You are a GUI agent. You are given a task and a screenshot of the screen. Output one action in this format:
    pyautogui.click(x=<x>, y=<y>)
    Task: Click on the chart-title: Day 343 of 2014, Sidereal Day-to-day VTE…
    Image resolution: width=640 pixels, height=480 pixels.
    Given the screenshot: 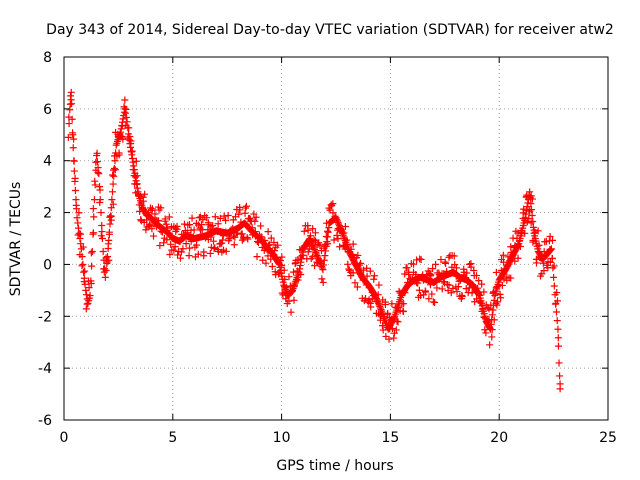 What is the action you would take?
    pyautogui.click(x=330, y=30)
    